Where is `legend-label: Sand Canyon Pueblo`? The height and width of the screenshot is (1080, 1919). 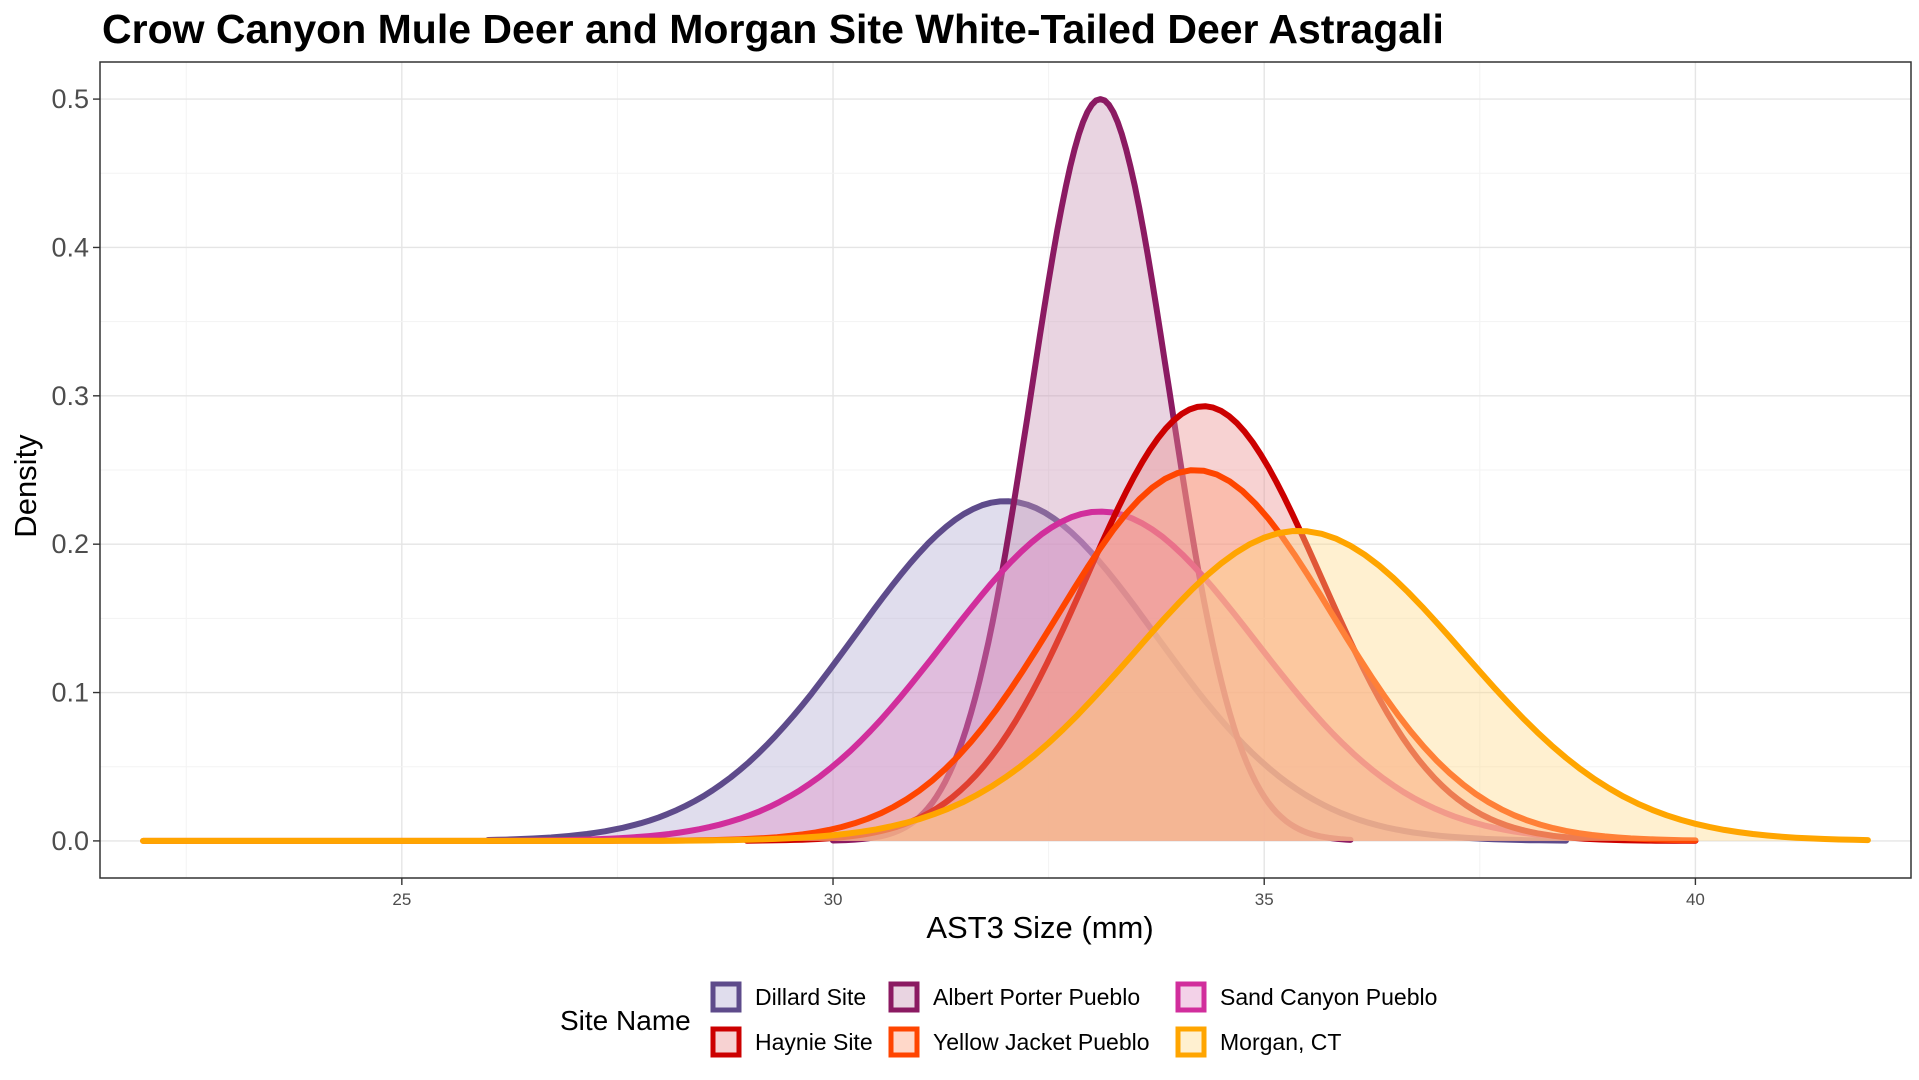
legend-label: Sand Canyon Pueblo is located at coordinates (1328, 997).